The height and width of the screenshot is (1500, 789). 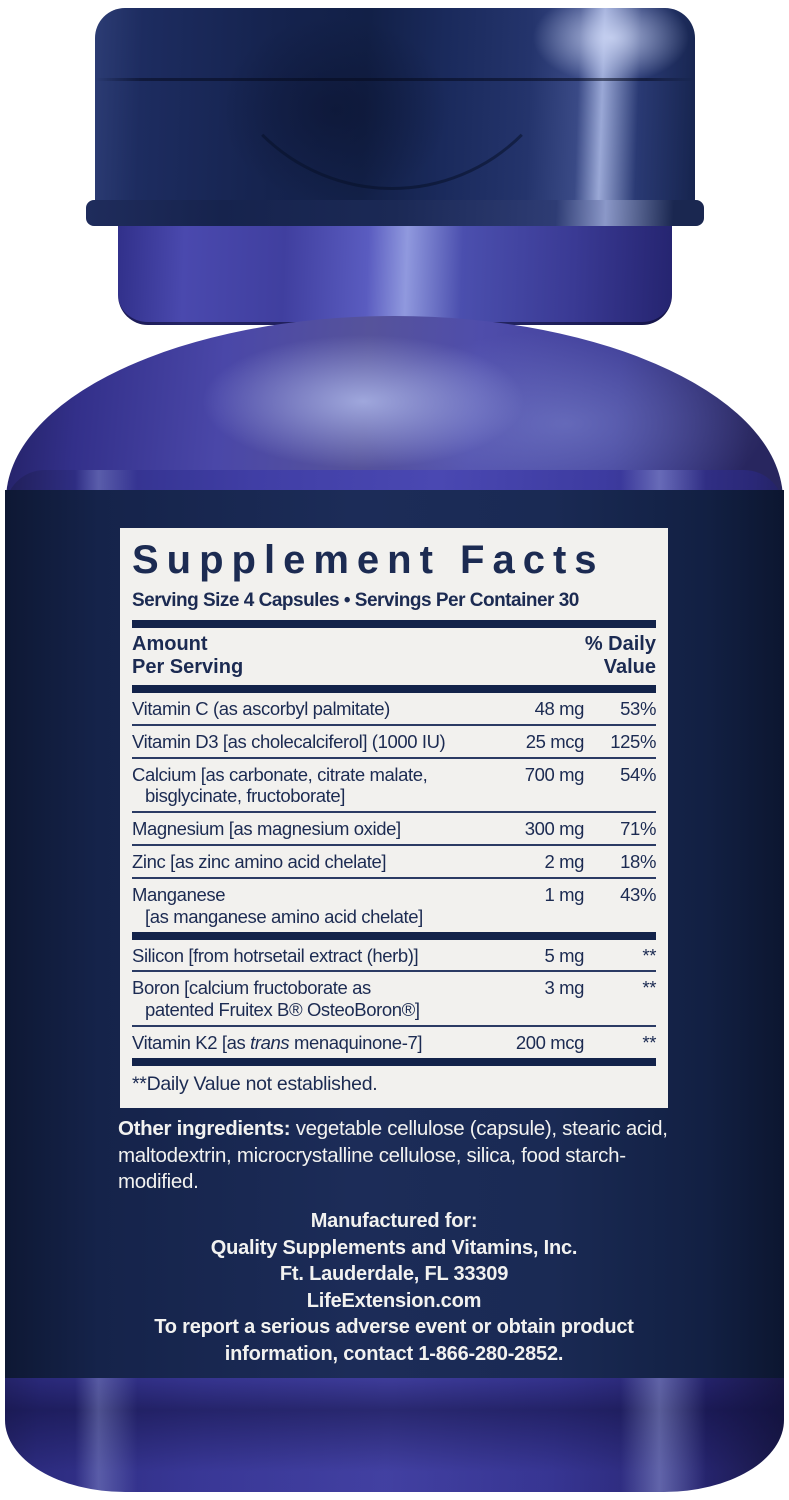 What do you see at coordinates (394, 1221) in the screenshot?
I see `manufactured-for-line: Manufactured for:` at bounding box center [394, 1221].